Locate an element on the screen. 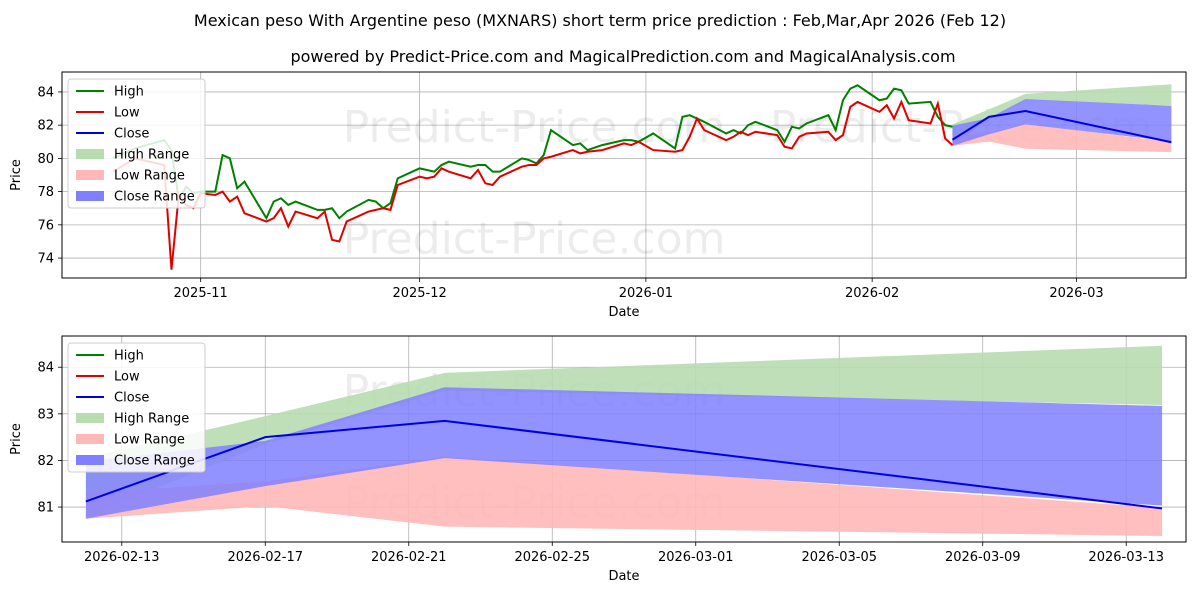 This screenshot has height=600, width=1200. x-tick-label: 2026-02 is located at coordinates (872, 293).